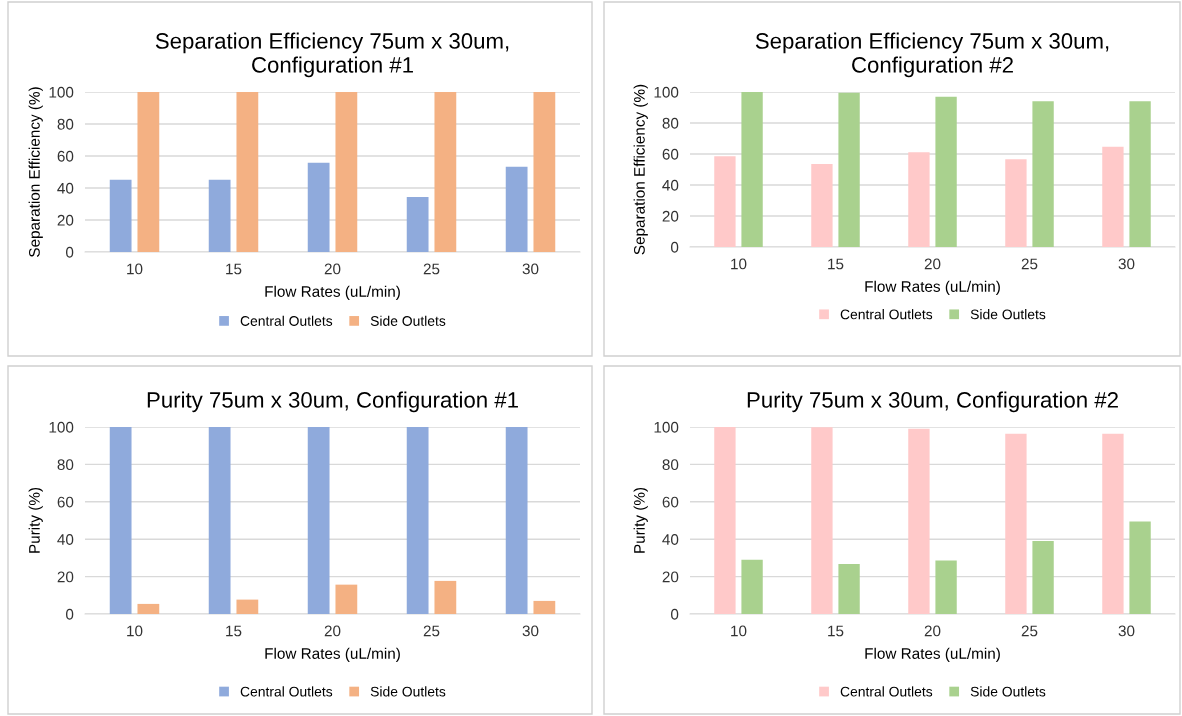 The image size is (1182, 716). What do you see at coordinates (932, 55) in the screenshot?
I see `chart-title: Separation Efficiency 75um x 30um, Configuration #2` at bounding box center [932, 55].